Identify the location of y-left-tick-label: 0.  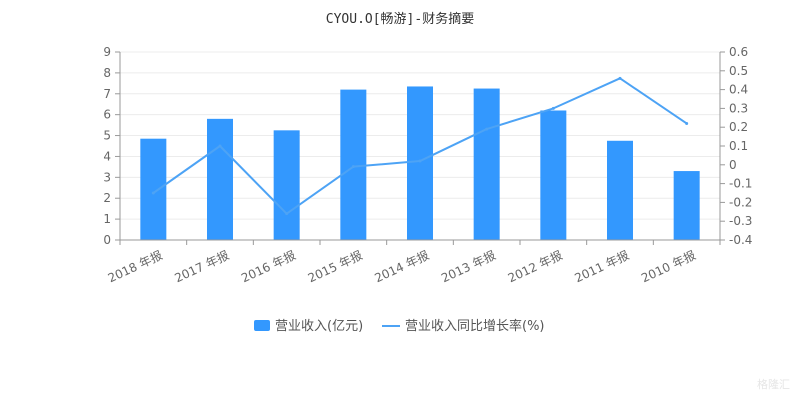
(107, 240).